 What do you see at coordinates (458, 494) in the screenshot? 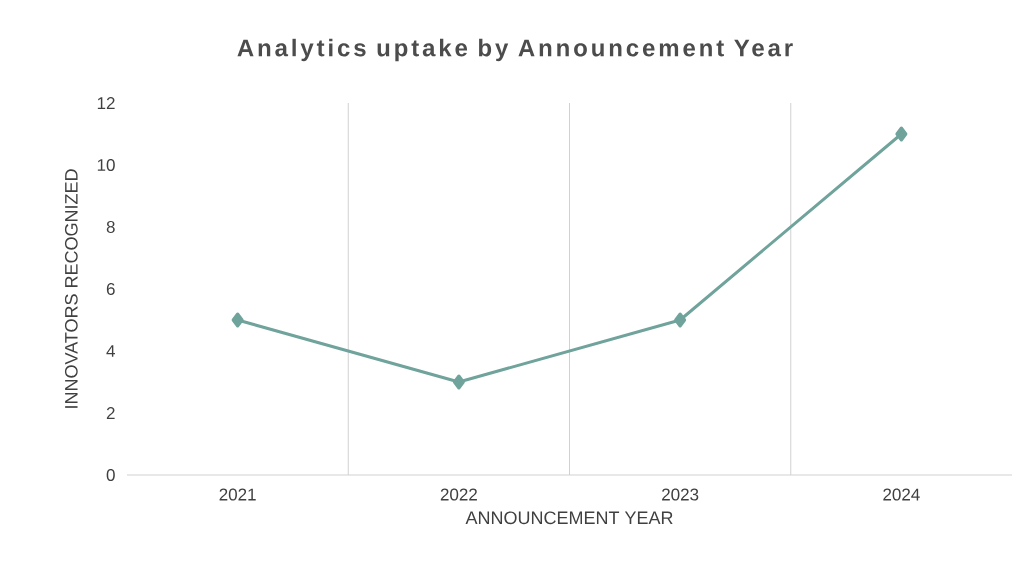
I see `x-tick-label: 2022` at bounding box center [458, 494].